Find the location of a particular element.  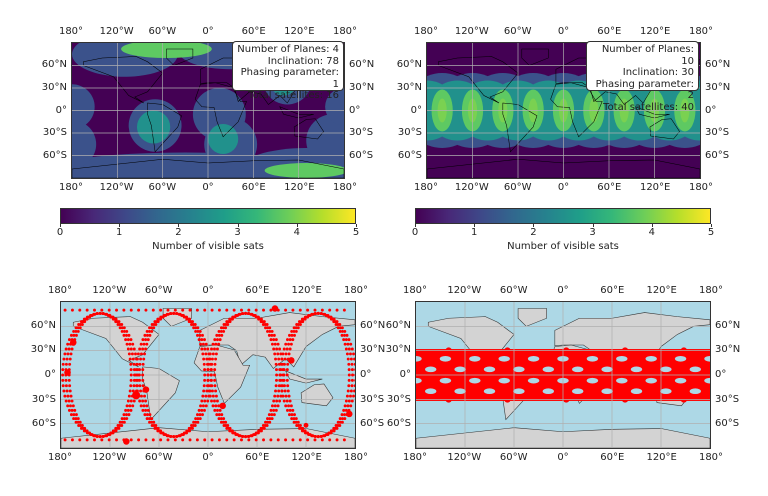

lon-tick-label-bottom: 0° is located at coordinates (563, 187).